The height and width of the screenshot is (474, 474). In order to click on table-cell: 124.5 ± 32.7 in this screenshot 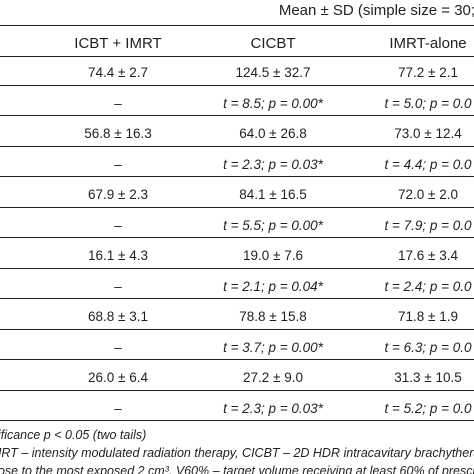, I will do `click(273, 72)`.